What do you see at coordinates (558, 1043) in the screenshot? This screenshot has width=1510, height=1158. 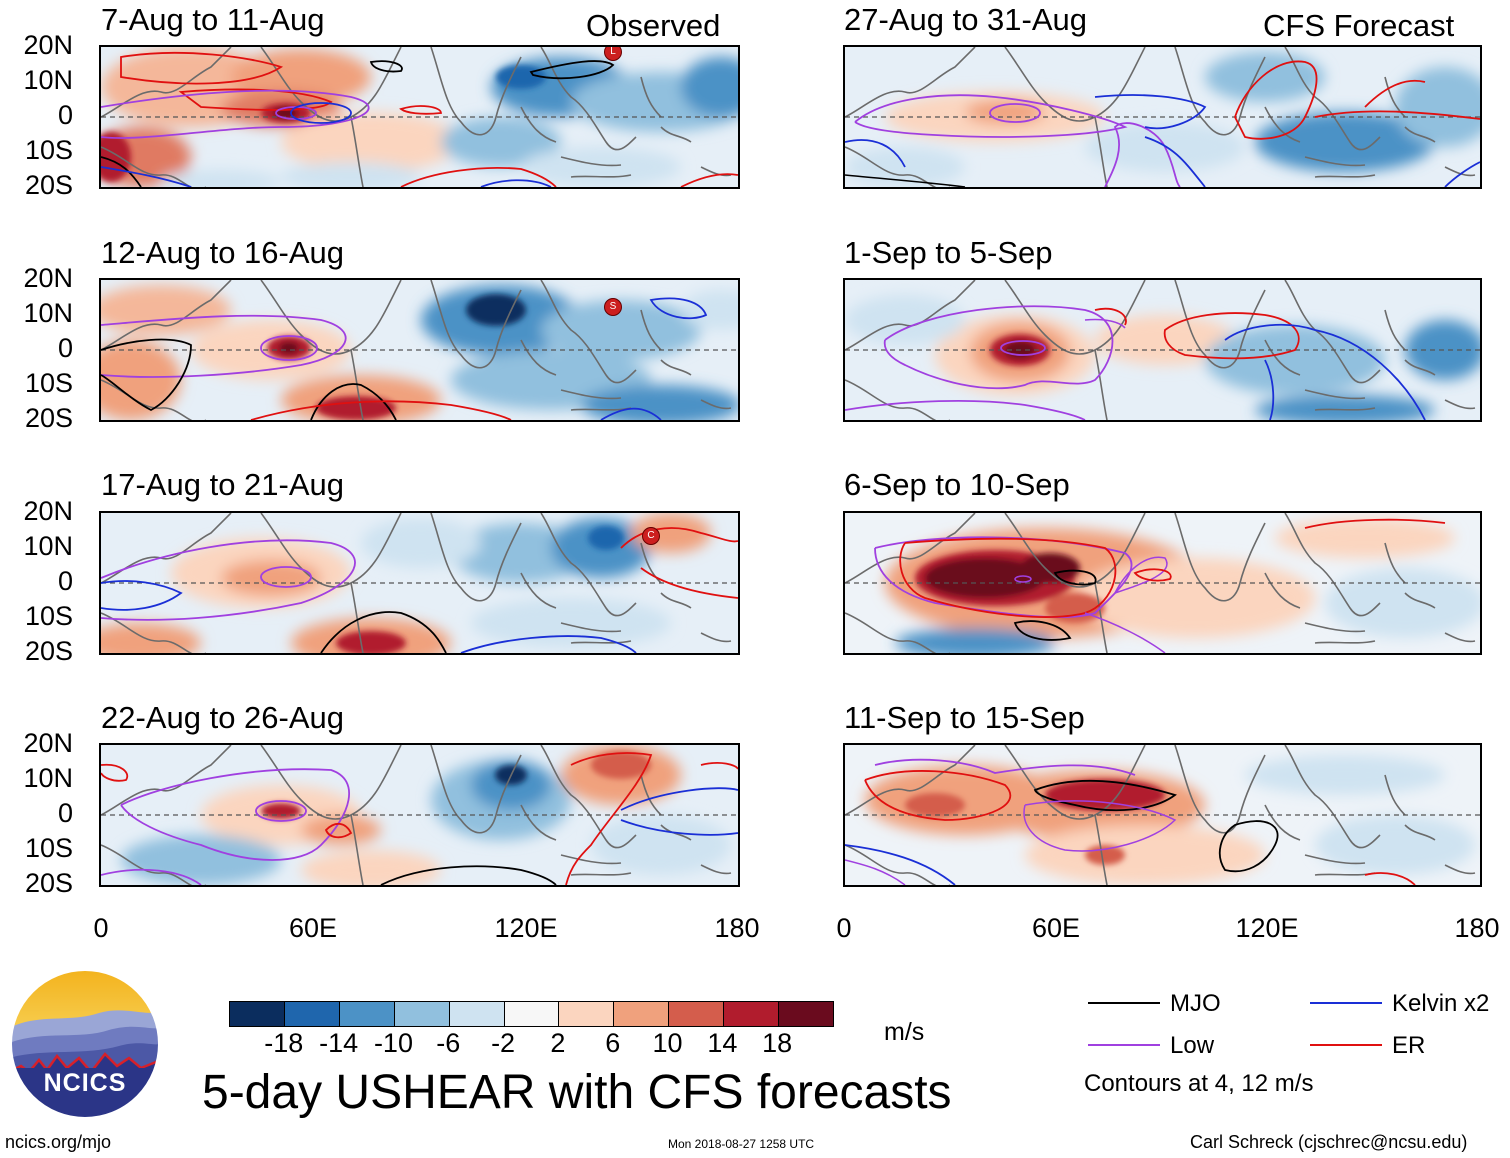 I see `colorbar-tick-label: 2` at bounding box center [558, 1043].